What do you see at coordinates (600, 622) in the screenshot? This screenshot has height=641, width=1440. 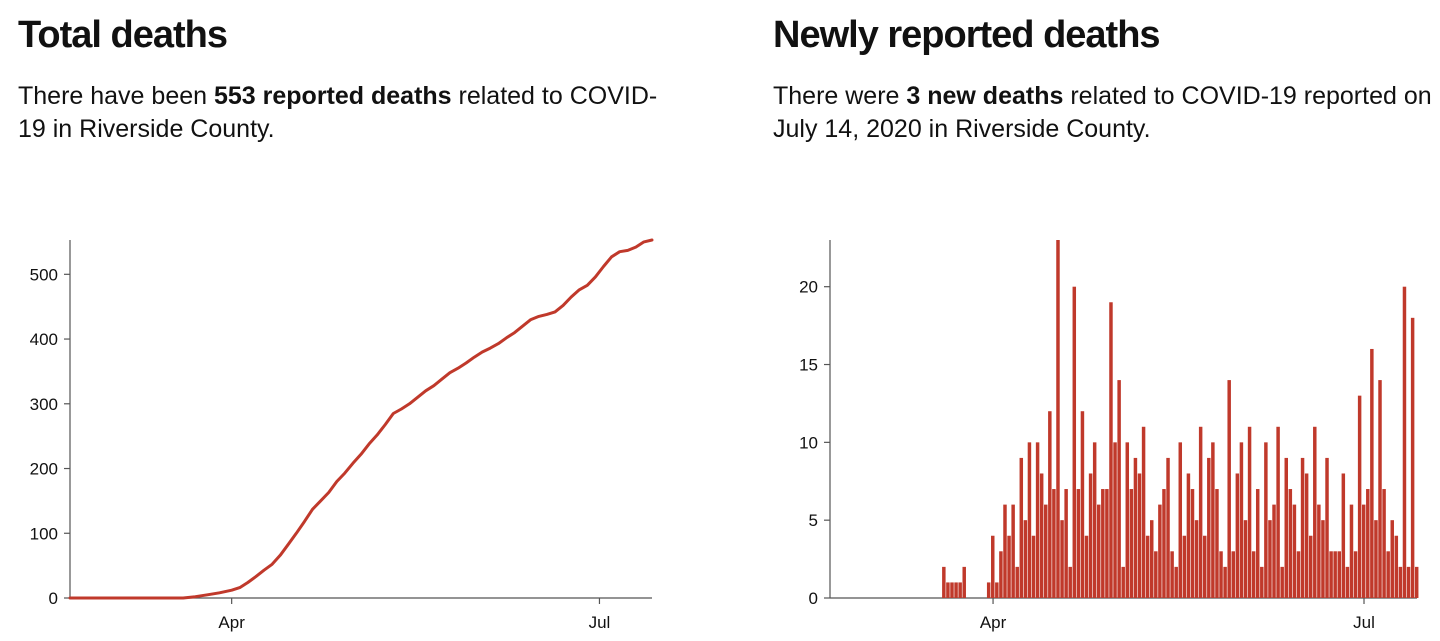 I see `total-deaths-x-tick-label: Jul` at bounding box center [600, 622].